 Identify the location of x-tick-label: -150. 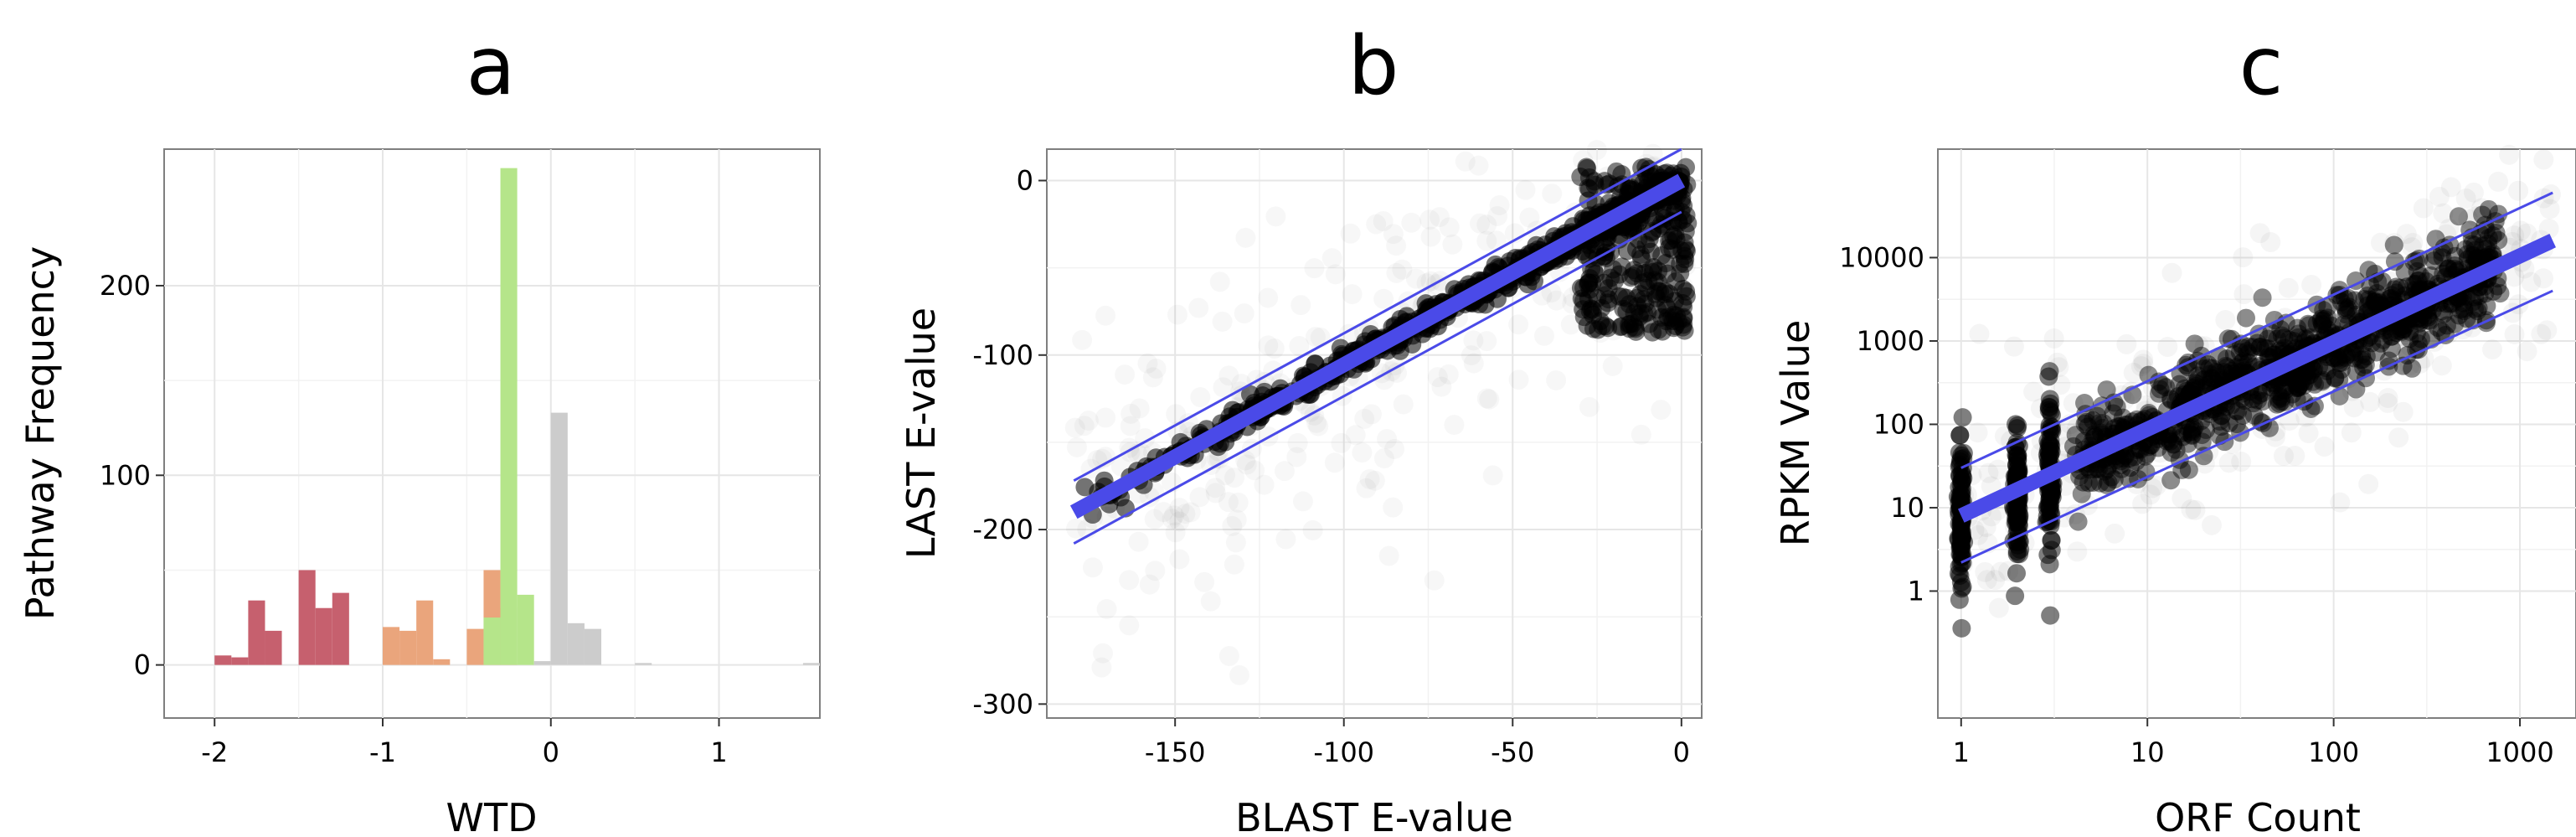
(1175, 752).